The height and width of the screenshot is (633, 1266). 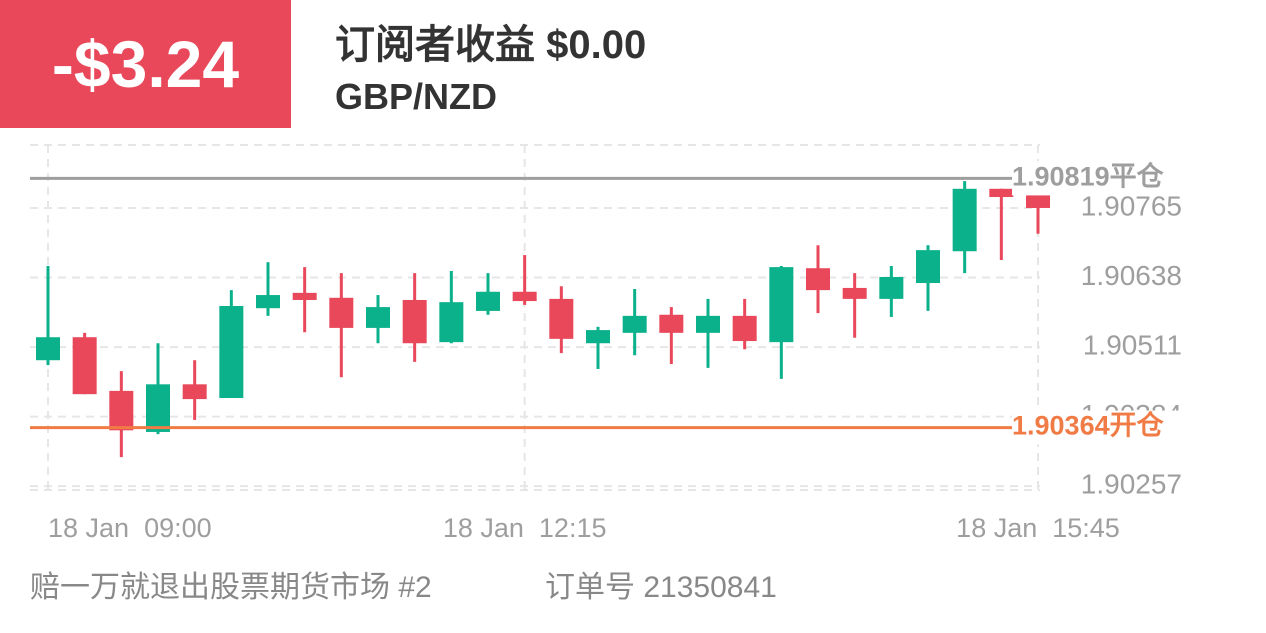 I want to click on y-tick-label: 1.90257, so click(x=1131, y=484).